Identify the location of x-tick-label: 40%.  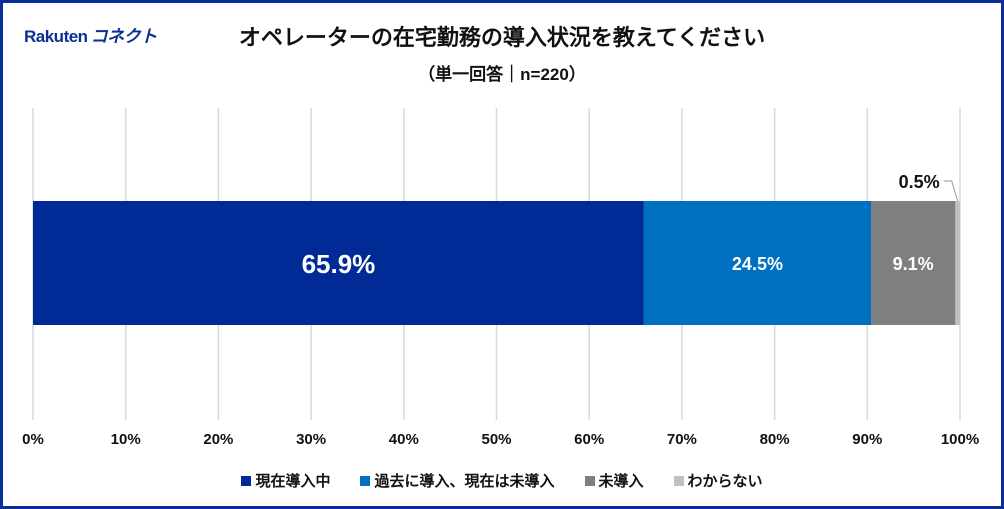
(404, 439).